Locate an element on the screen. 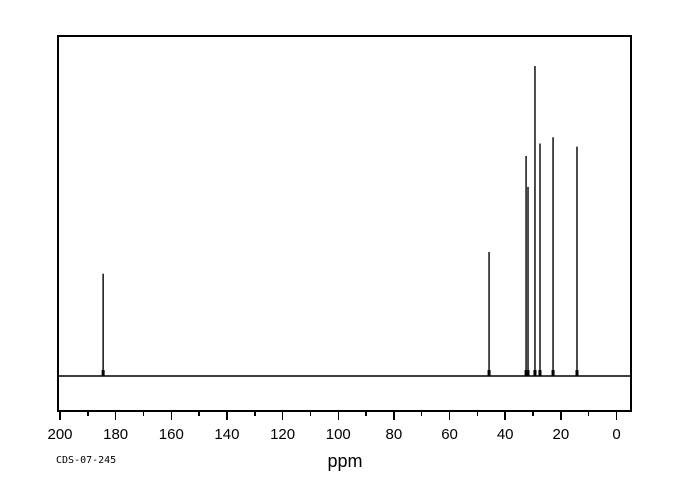 Image resolution: width=680 pixels, height=500 pixels. axis-tick-label: 160 is located at coordinates (171, 434).